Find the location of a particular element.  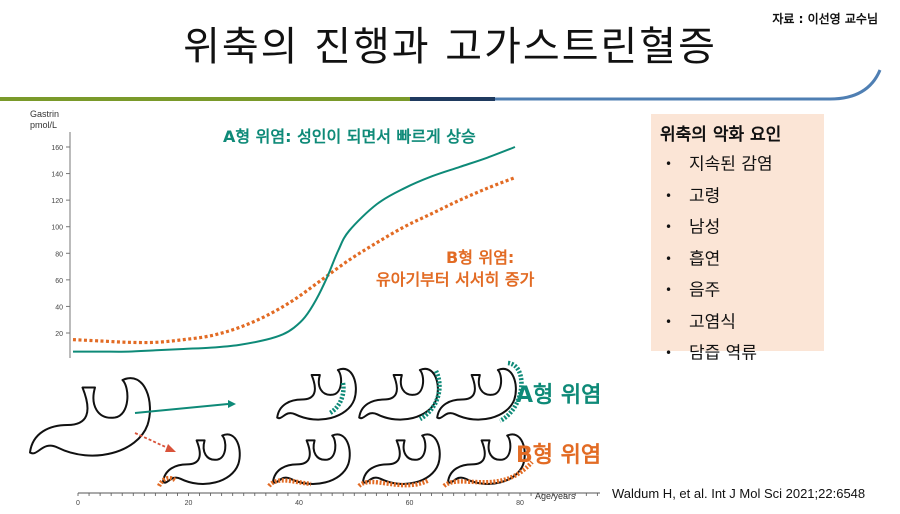

stomach-type-b-stage3-icon is located at coordinates (399, 460).